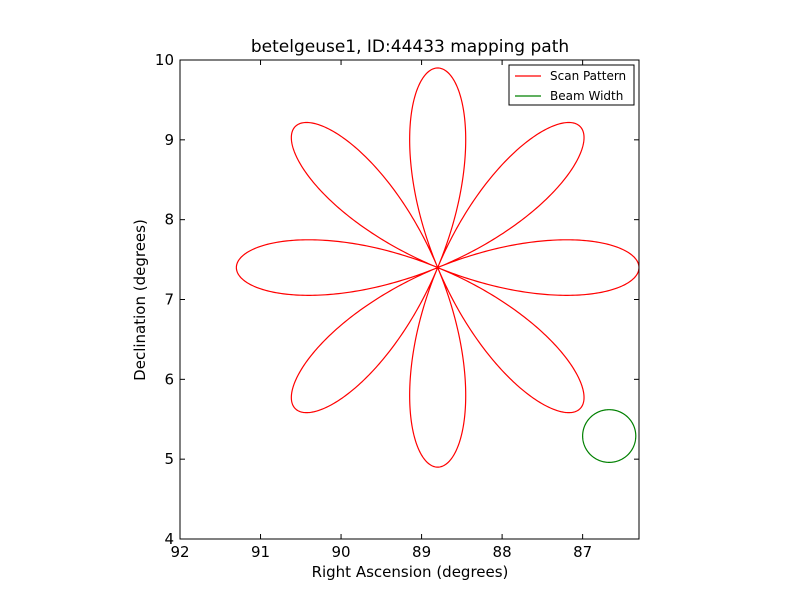 Image resolution: width=800 pixels, height=600 pixels. I want to click on chart-title: betelgeuse1, ID:44433 mapping path, so click(410, 47).